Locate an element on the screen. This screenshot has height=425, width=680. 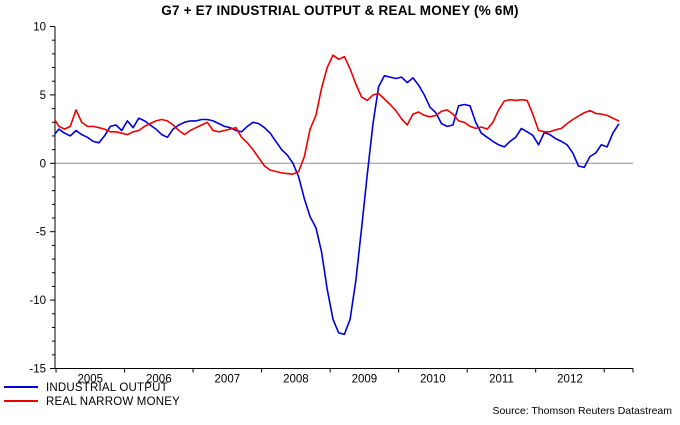
y-tick-label: -10 is located at coordinates (37, 301).